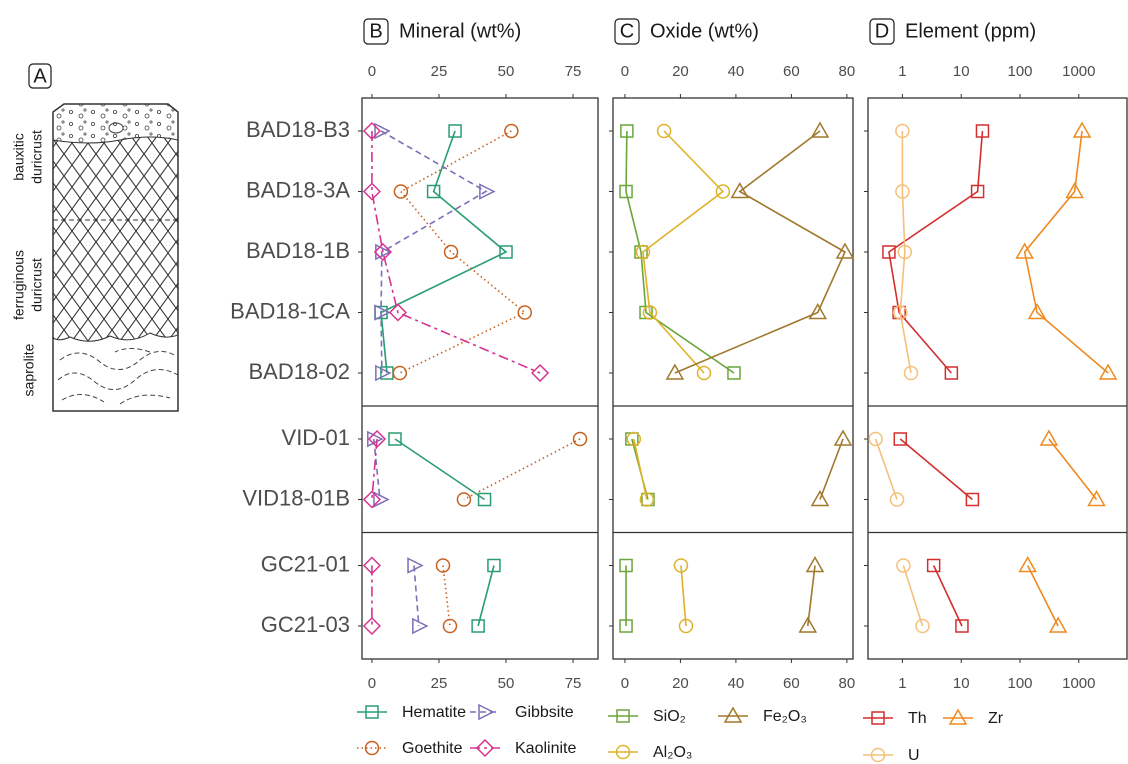  Describe the element at coordinates (290, 310) in the screenshot. I see `sample-label: BAD18-1CA` at that location.